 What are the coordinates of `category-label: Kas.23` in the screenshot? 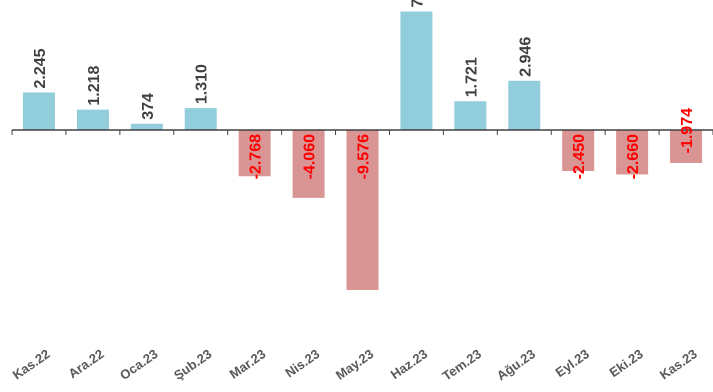 It's located at (678, 364).